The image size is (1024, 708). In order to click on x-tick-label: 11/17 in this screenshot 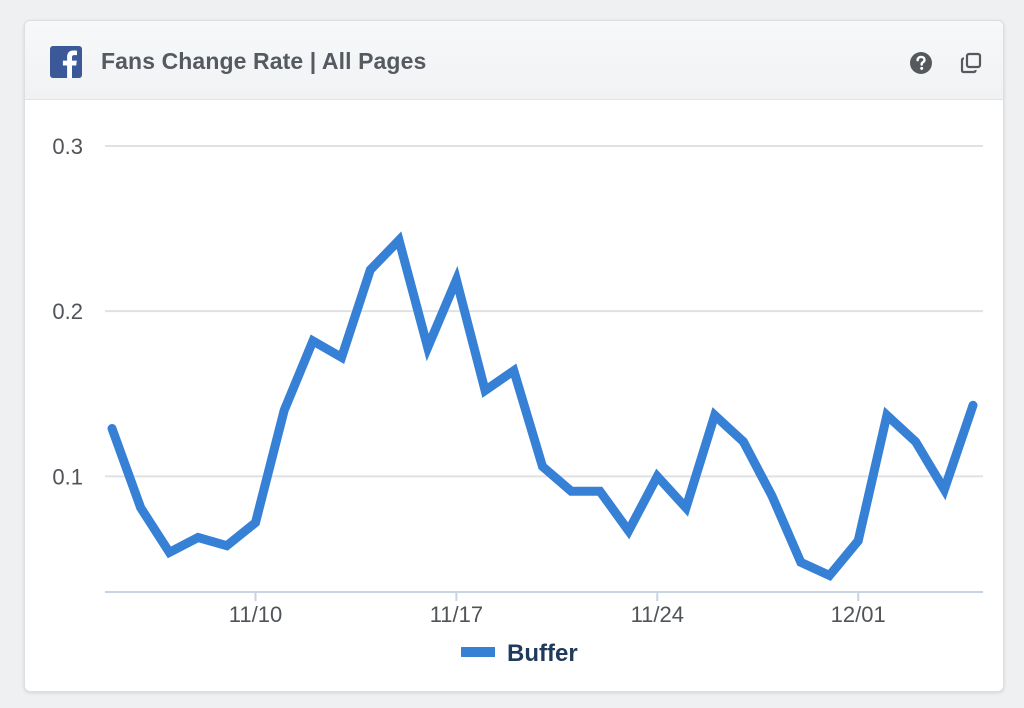, I will do `click(456, 614)`.